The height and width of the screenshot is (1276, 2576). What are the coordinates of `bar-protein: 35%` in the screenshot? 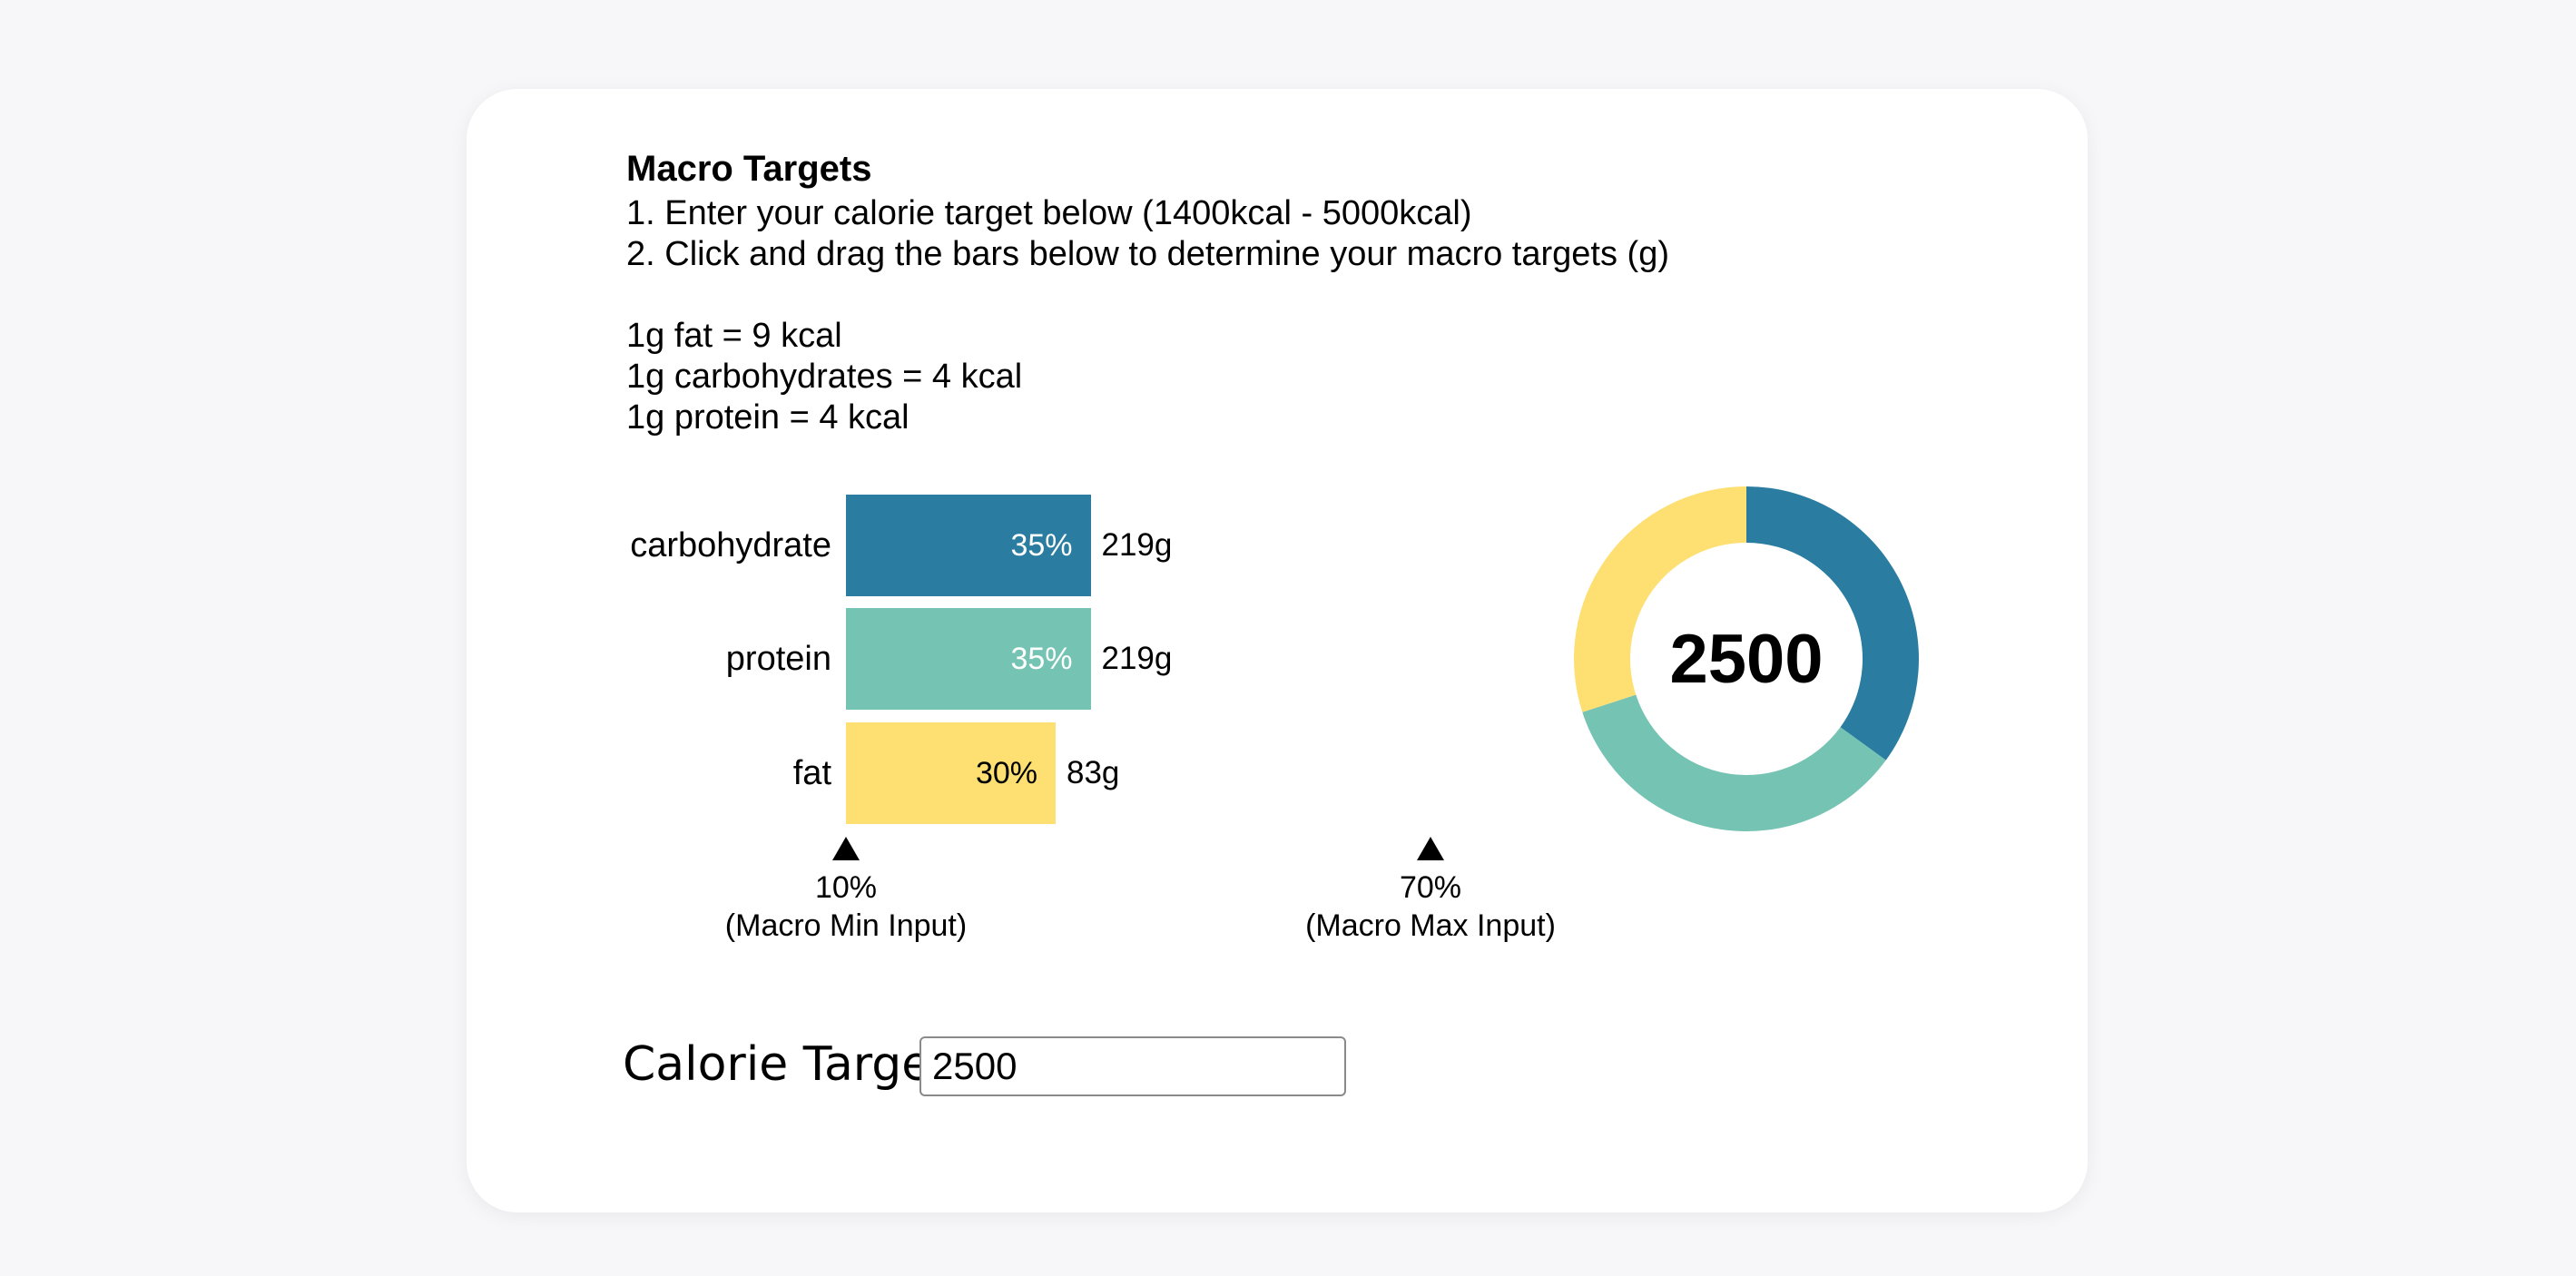 It's located at (968, 659).